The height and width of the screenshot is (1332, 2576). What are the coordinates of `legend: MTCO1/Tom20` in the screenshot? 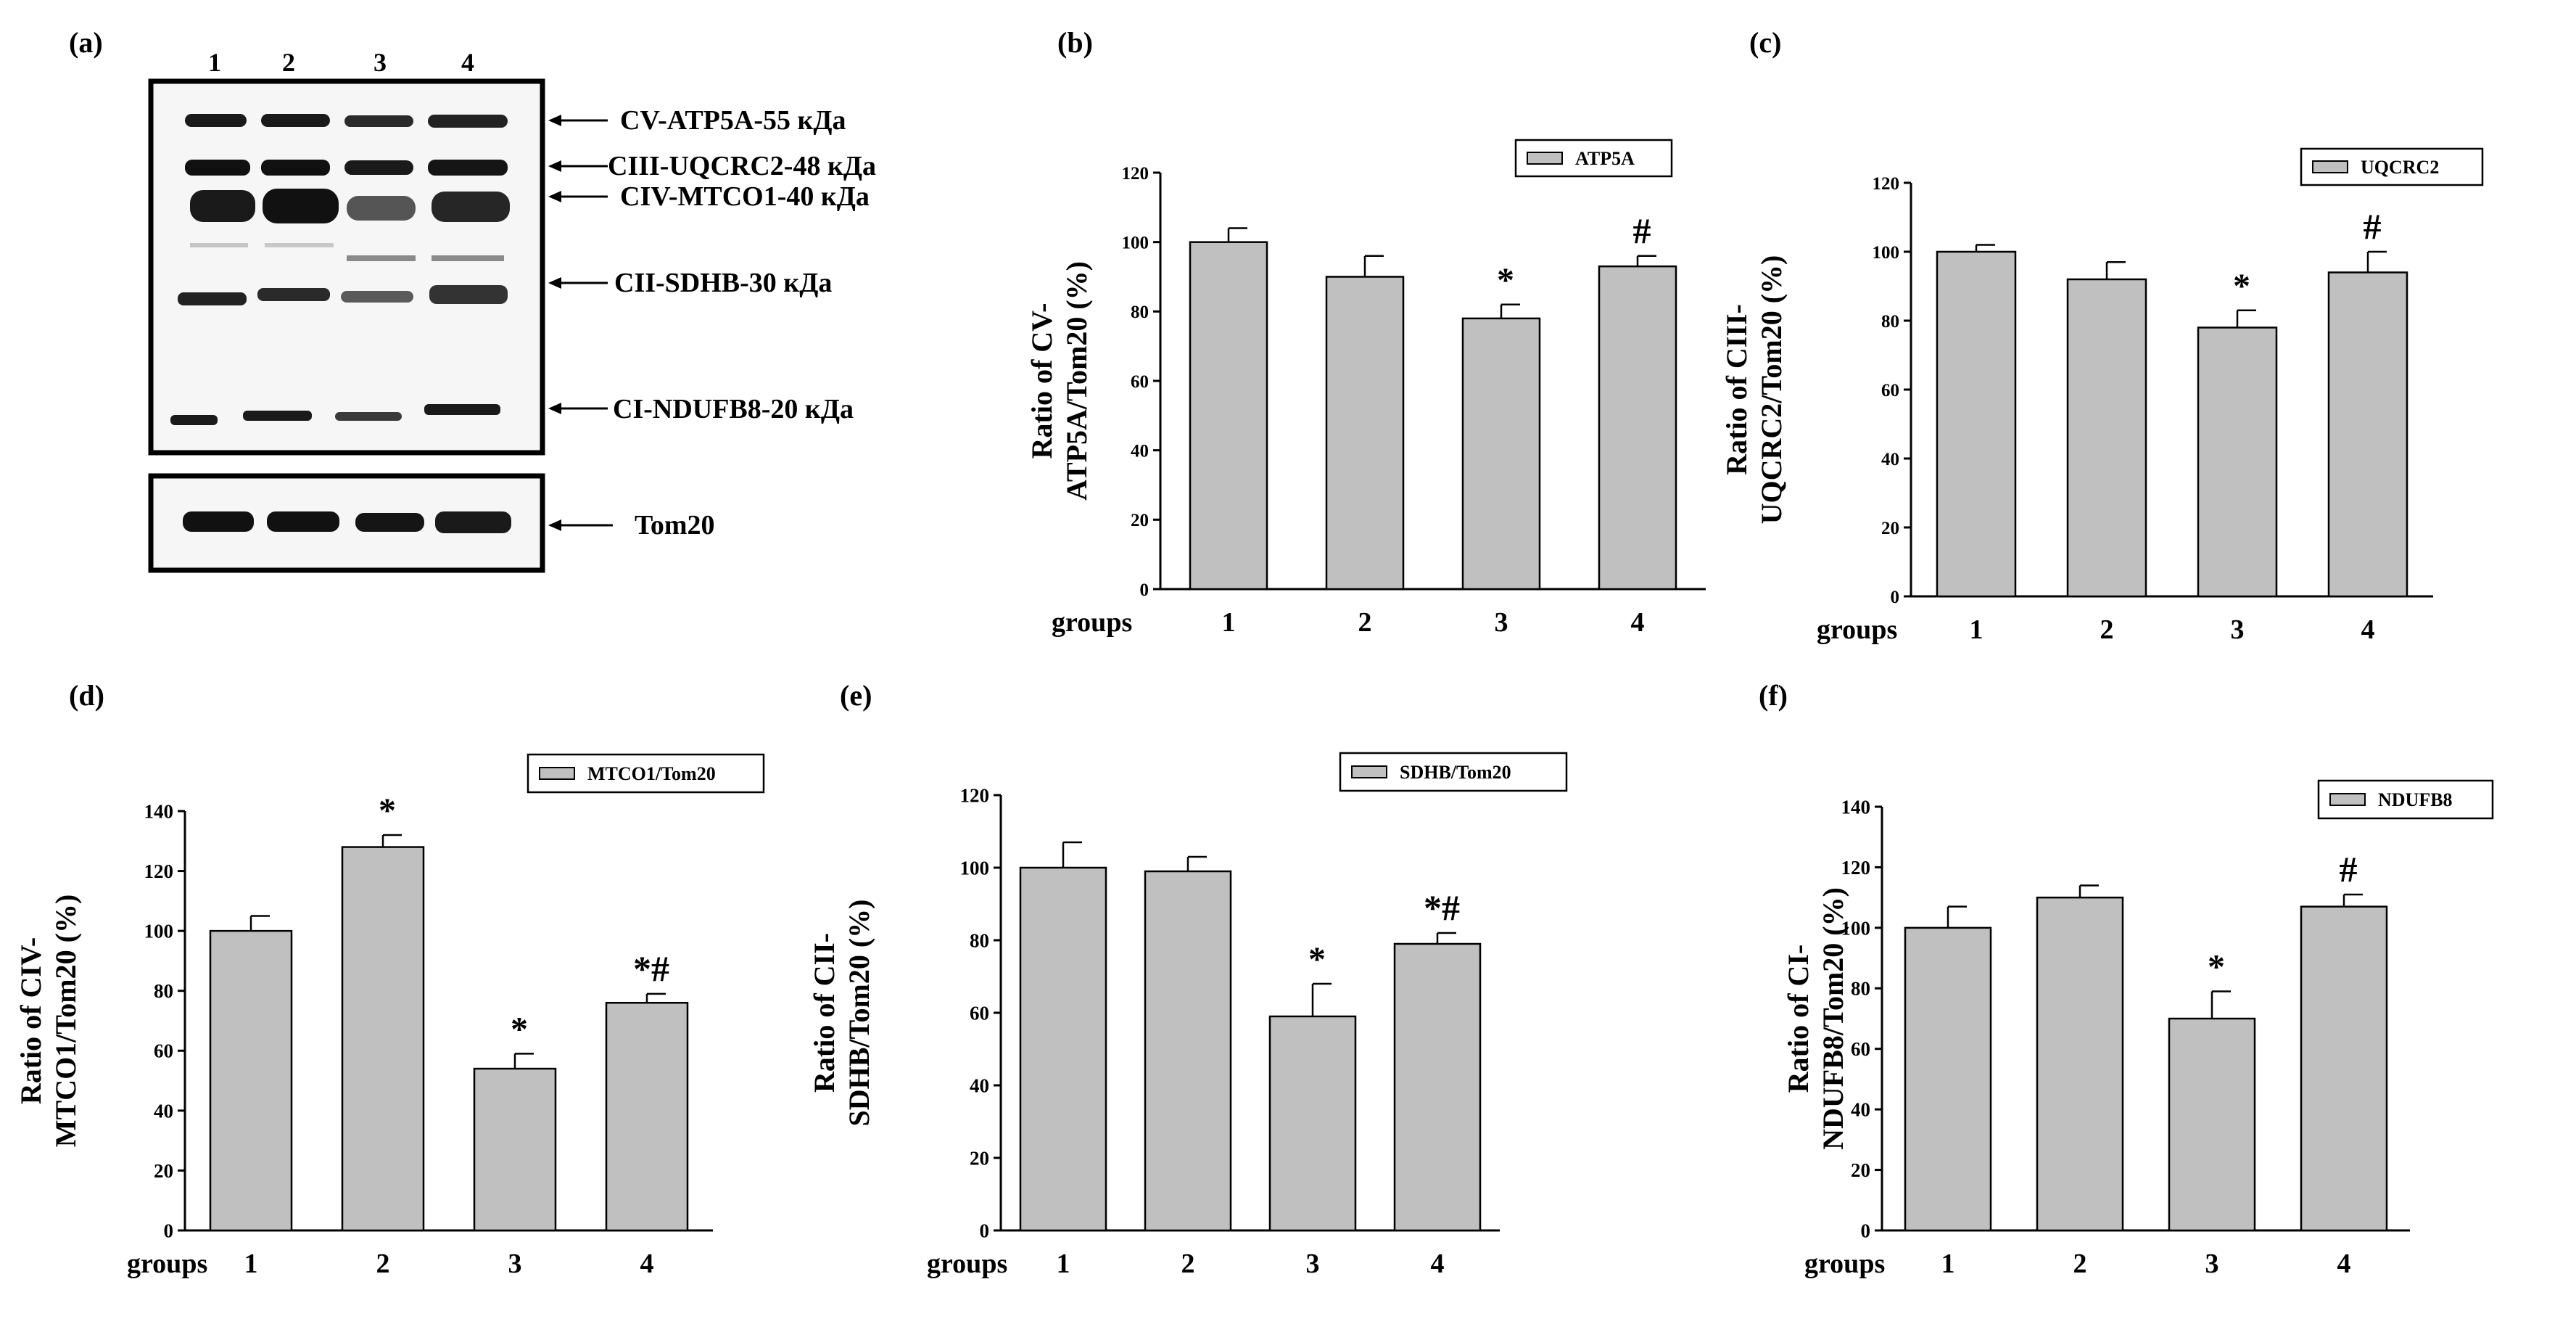 It's located at (646, 773).